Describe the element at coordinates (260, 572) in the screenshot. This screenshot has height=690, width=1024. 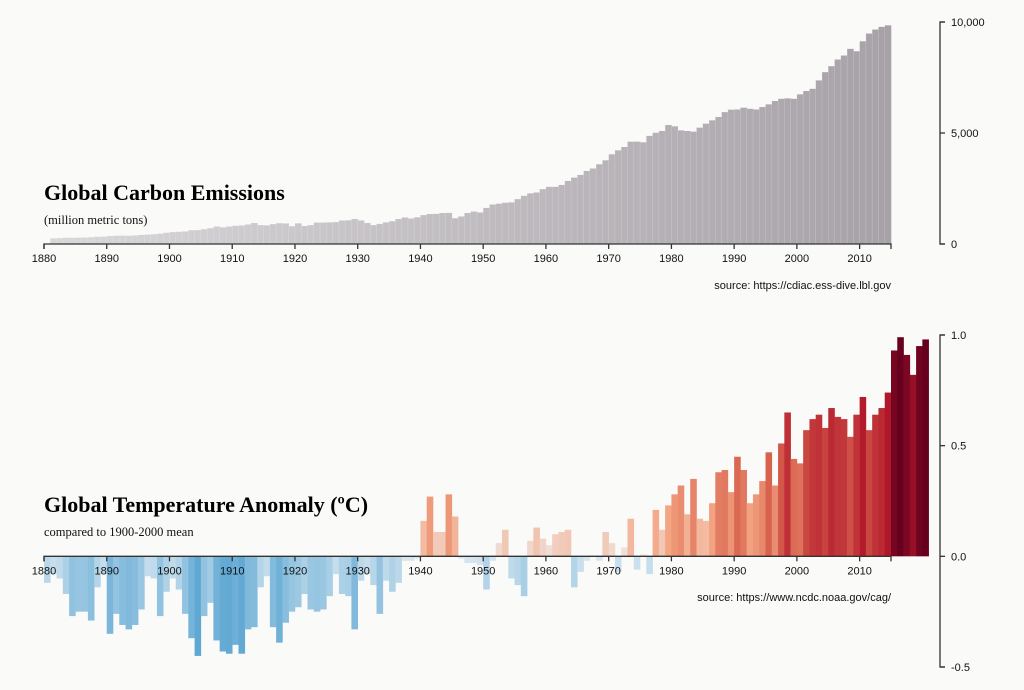
I see `bar-1914` at that location.